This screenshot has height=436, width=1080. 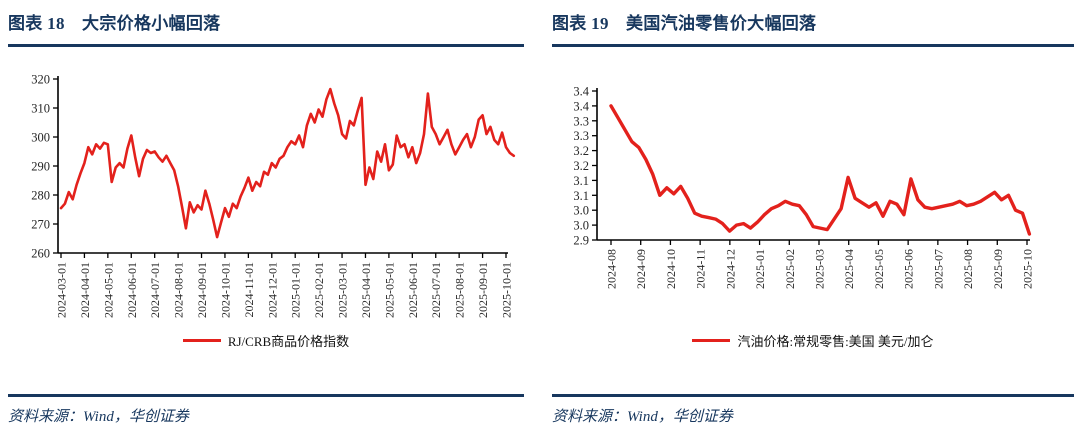 I want to click on svg-text: 2024-04-01, so click(x=85, y=290).